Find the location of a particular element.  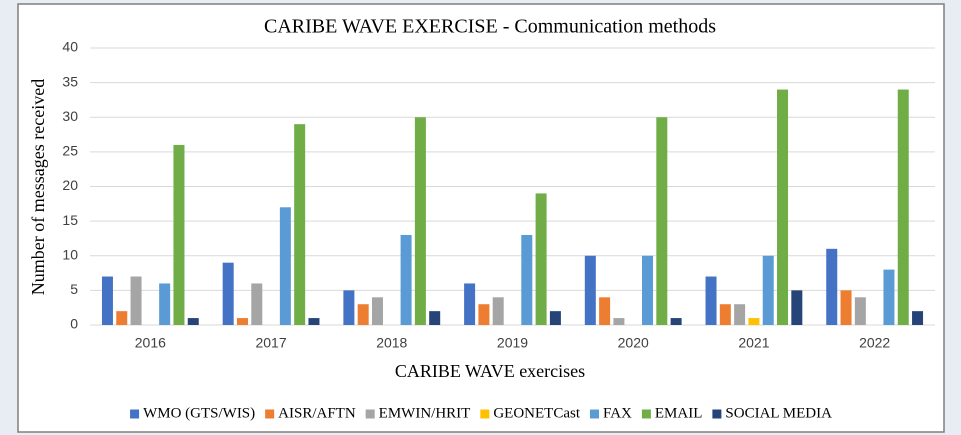

x-tick-label: 2018 is located at coordinates (391, 343).